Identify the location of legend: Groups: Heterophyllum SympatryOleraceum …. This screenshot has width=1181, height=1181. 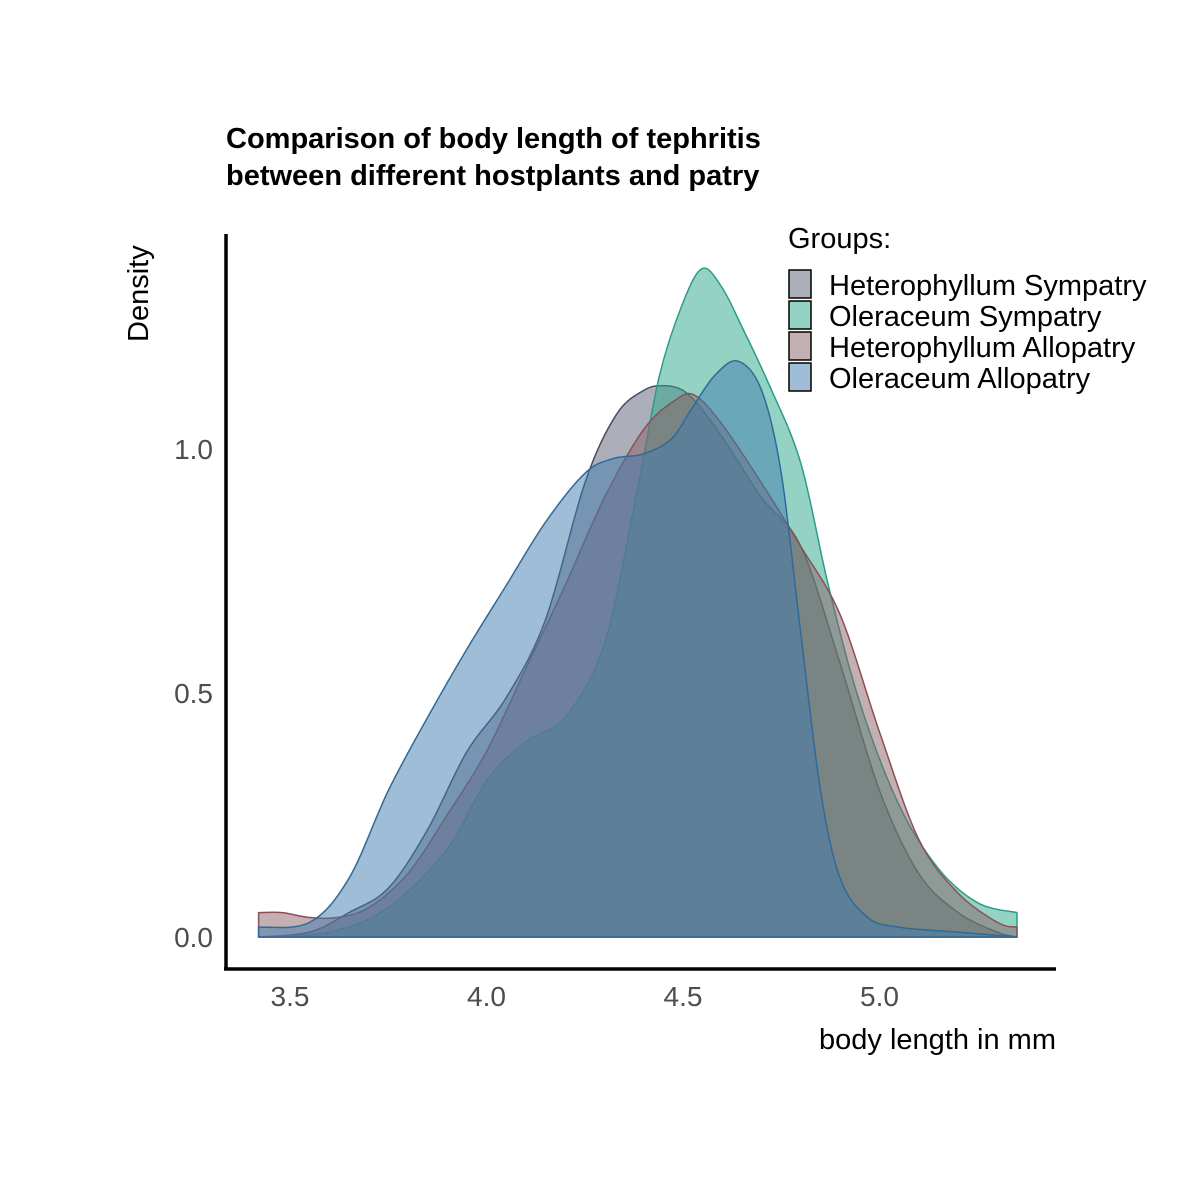
(967, 309).